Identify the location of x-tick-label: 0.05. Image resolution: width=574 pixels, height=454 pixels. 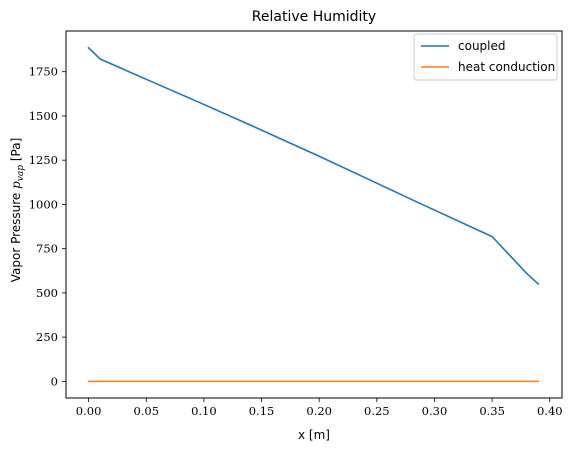
(146, 411).